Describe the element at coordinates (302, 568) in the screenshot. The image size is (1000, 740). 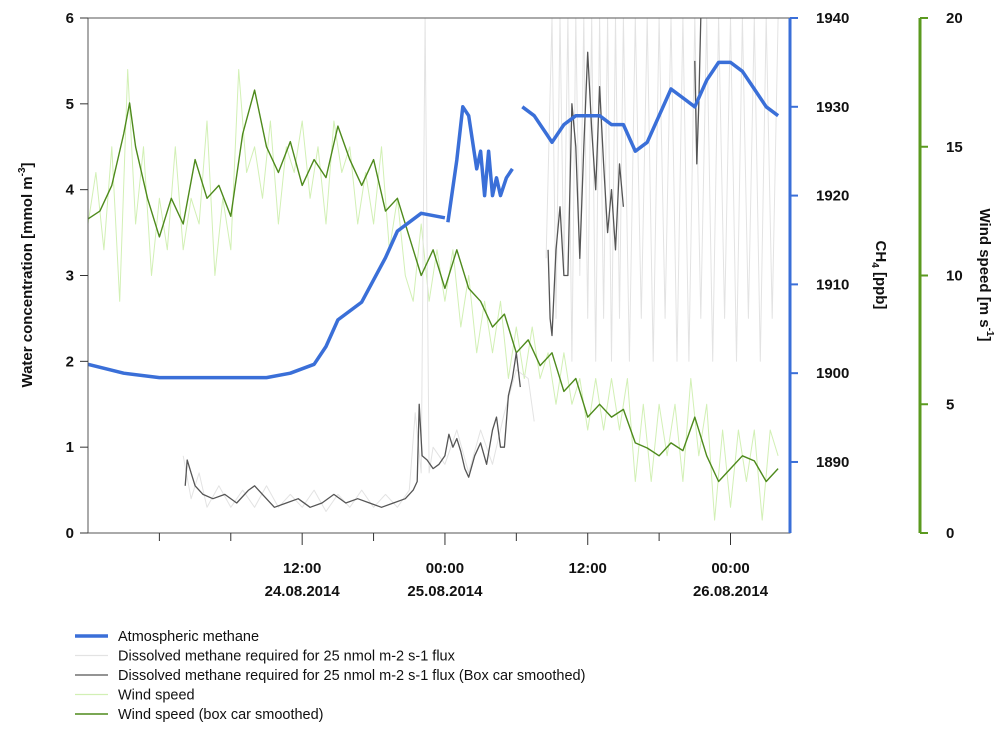
I see `x-tick-label-0: 12:00` at that location.